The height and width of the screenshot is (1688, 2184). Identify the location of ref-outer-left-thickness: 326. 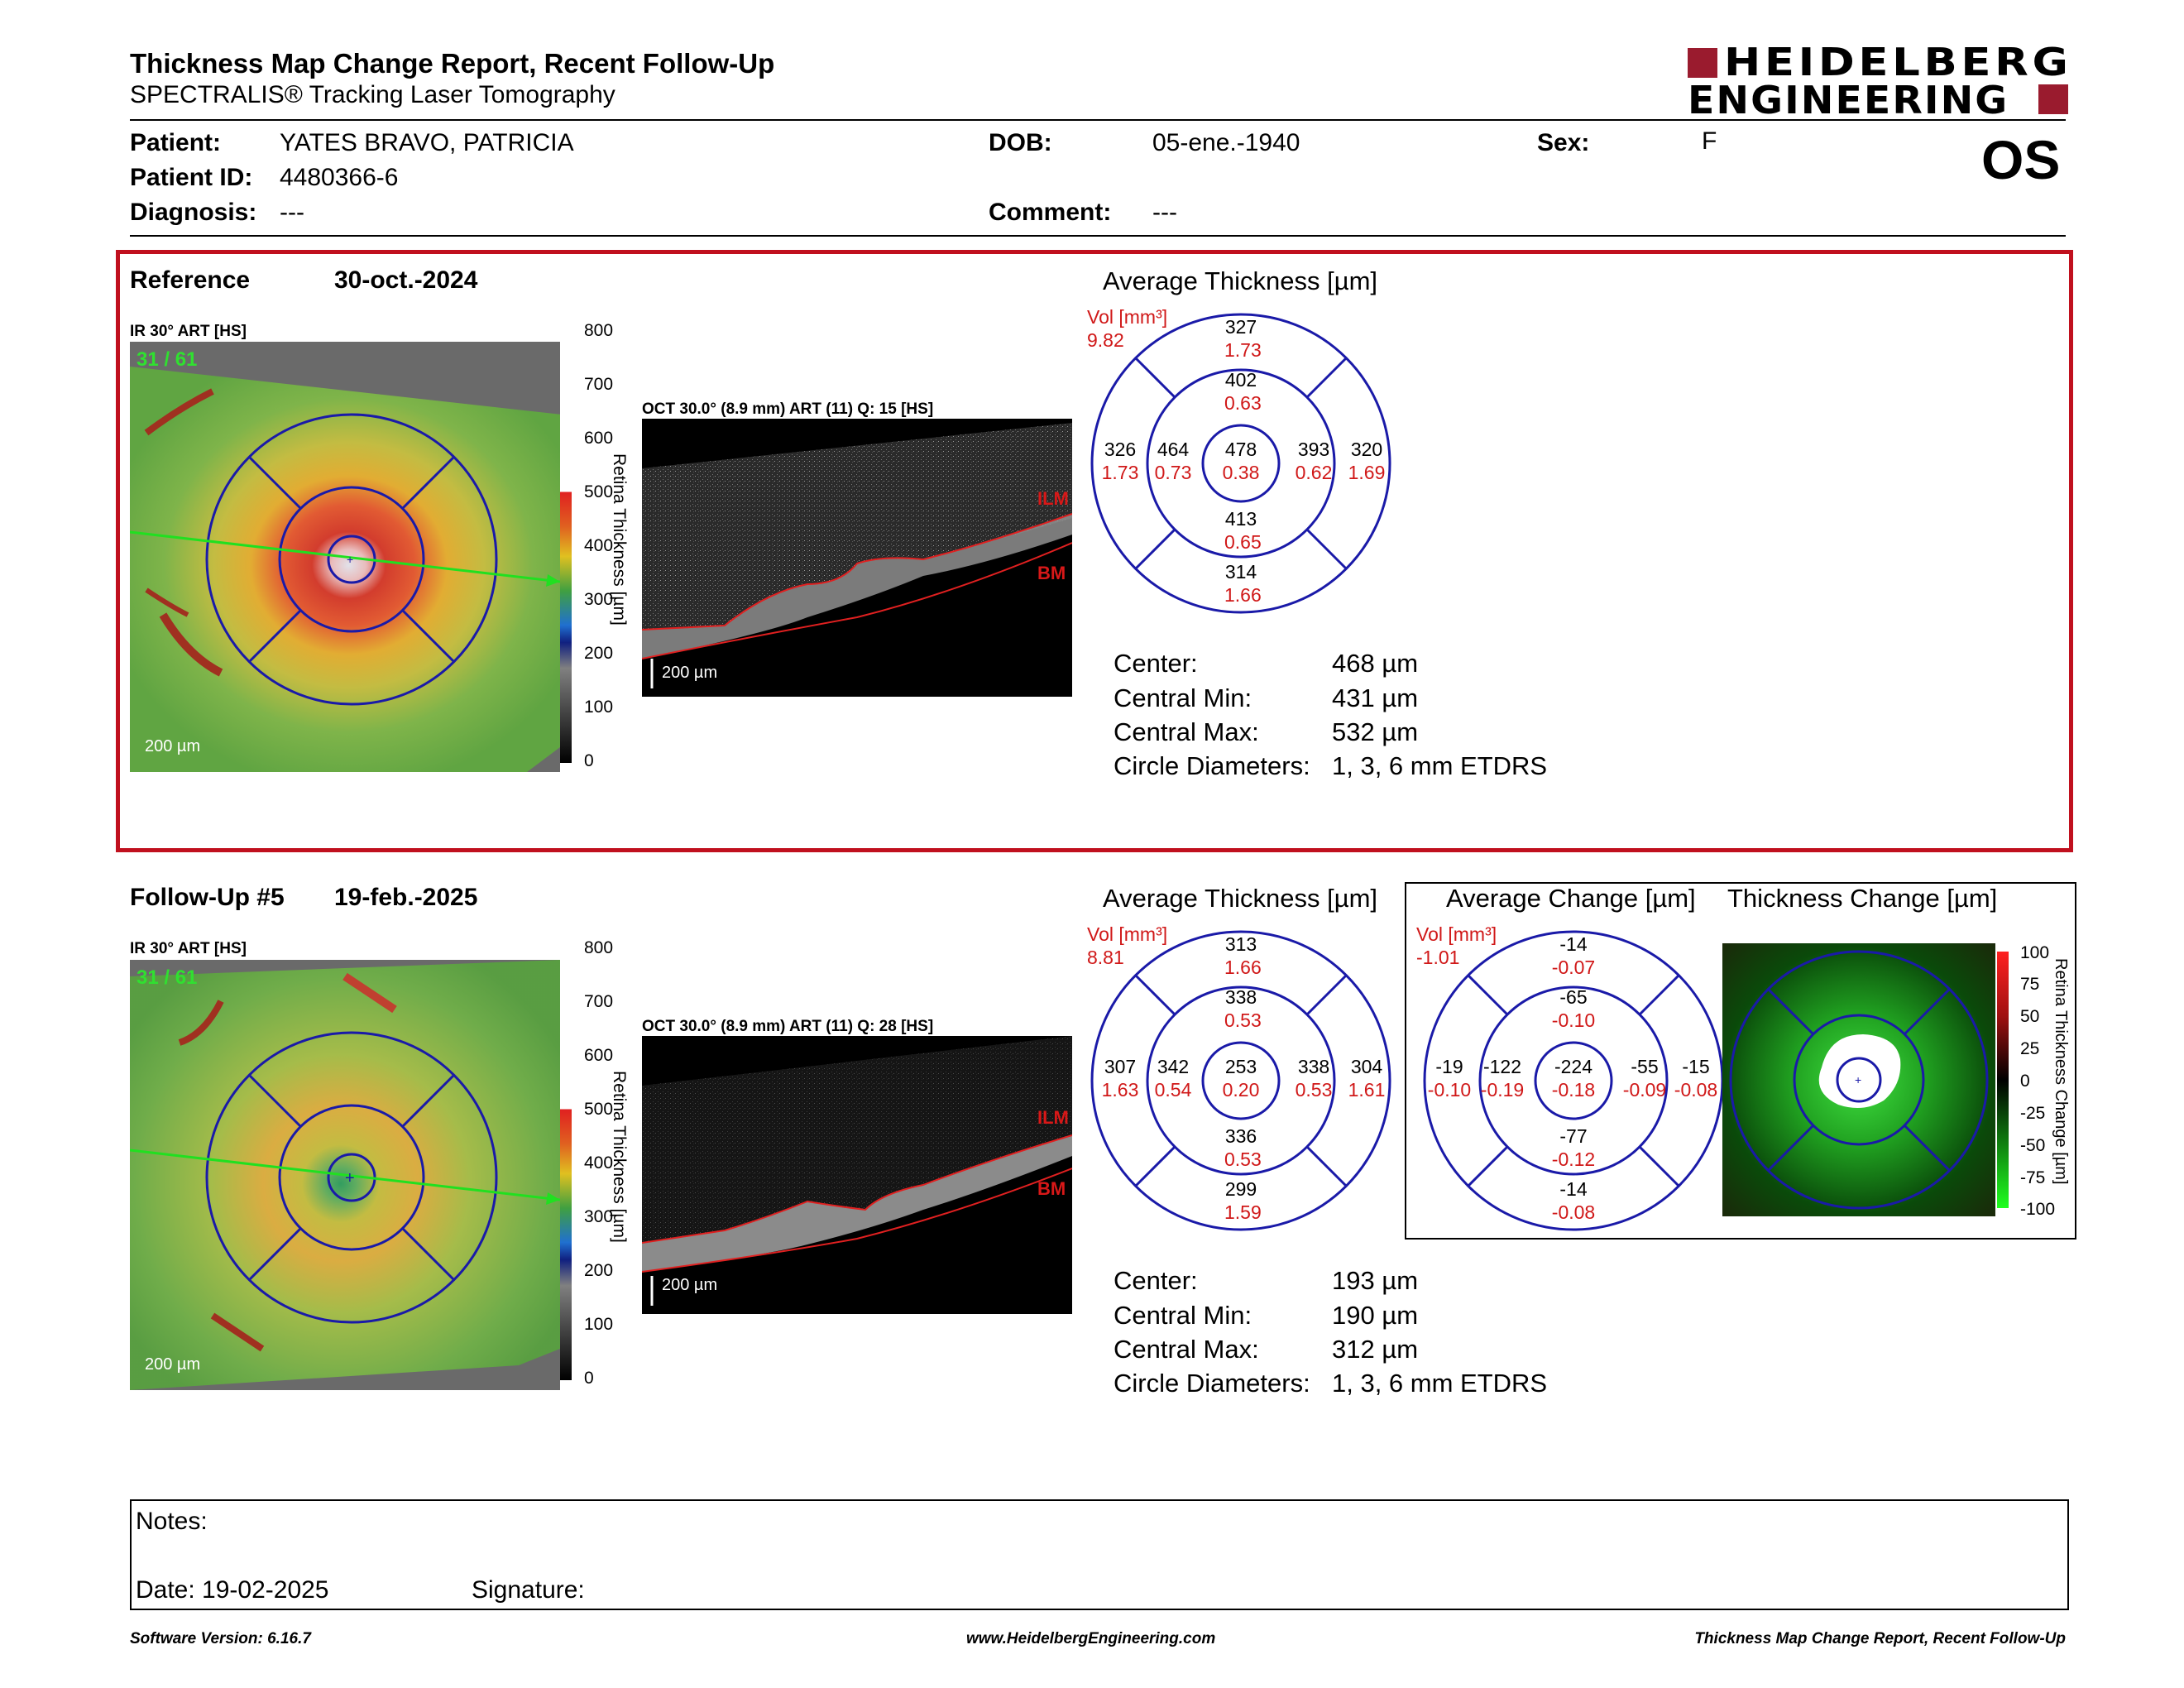
(1120, 449).